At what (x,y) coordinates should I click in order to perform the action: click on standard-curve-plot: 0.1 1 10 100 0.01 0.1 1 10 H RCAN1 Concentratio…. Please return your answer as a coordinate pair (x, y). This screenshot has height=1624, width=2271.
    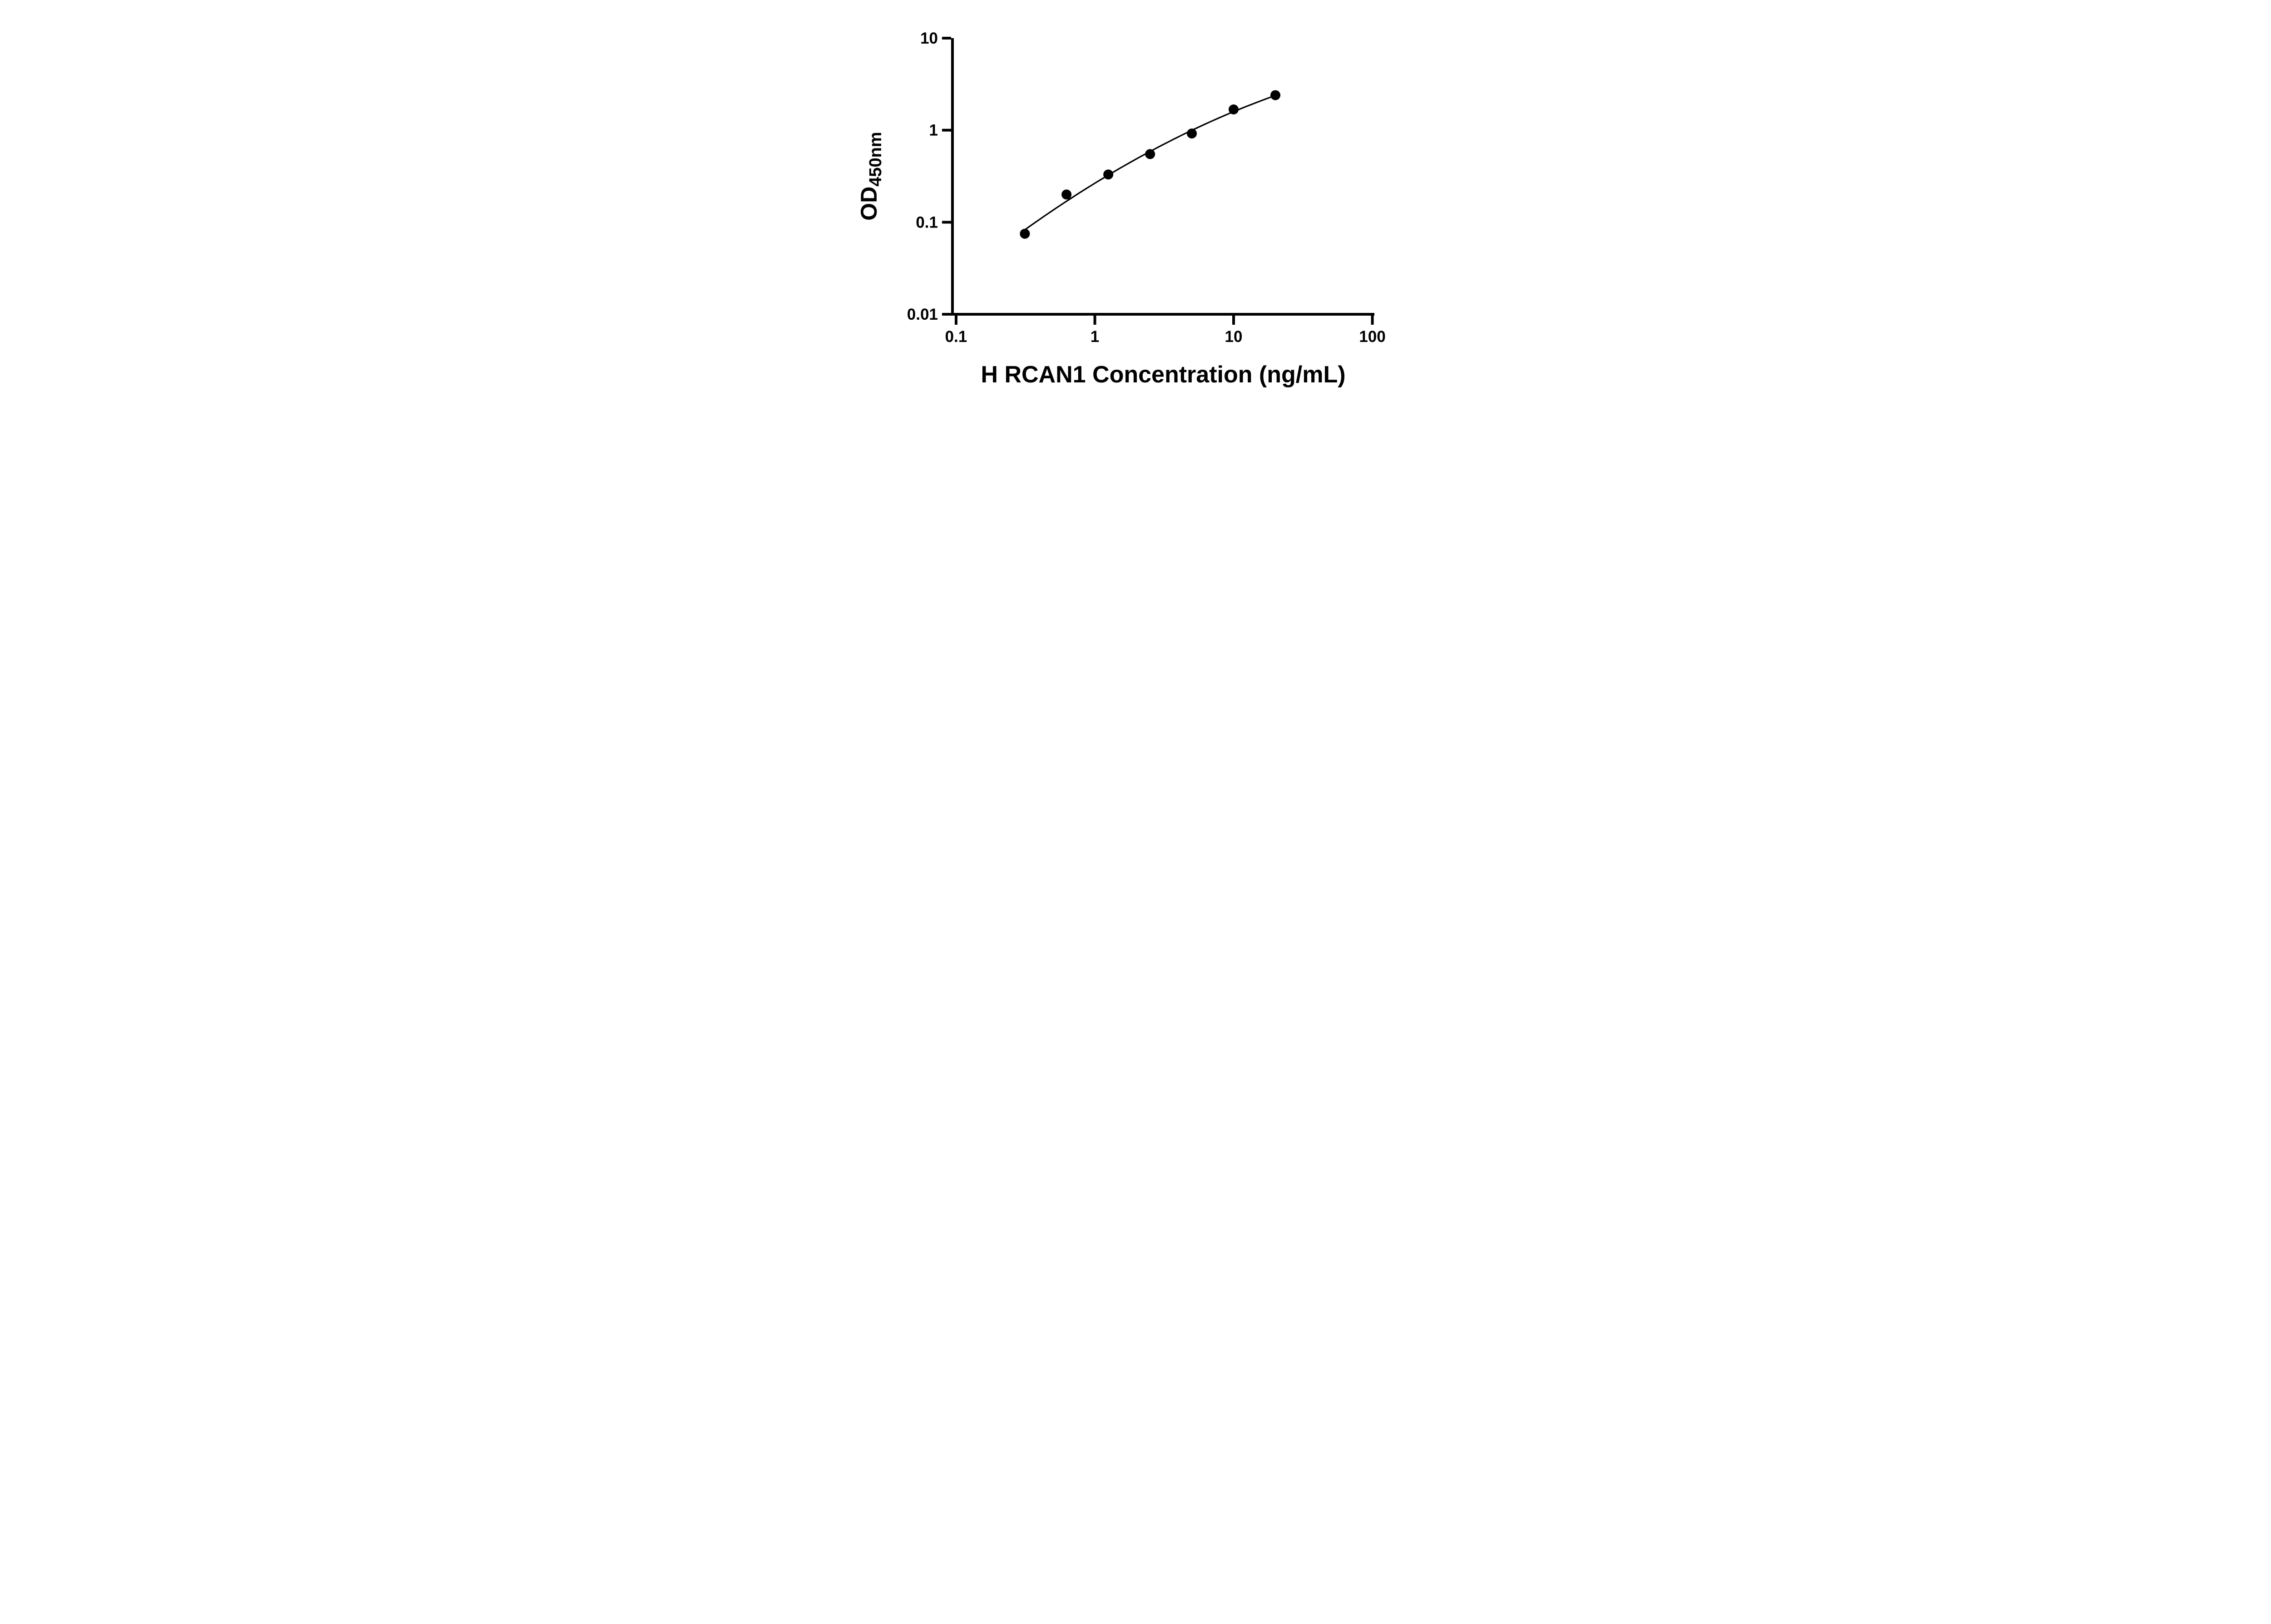
    Looking at the image, I should click on (1121, 209).